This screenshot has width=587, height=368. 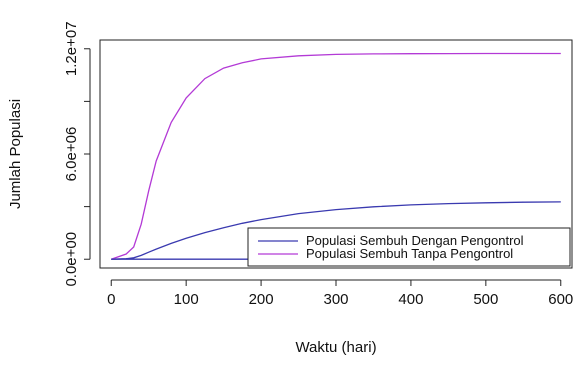 I want to click on y-axis: 0.0e+00 6.0e+06 1.2e+07, so click(x=77, y=154).